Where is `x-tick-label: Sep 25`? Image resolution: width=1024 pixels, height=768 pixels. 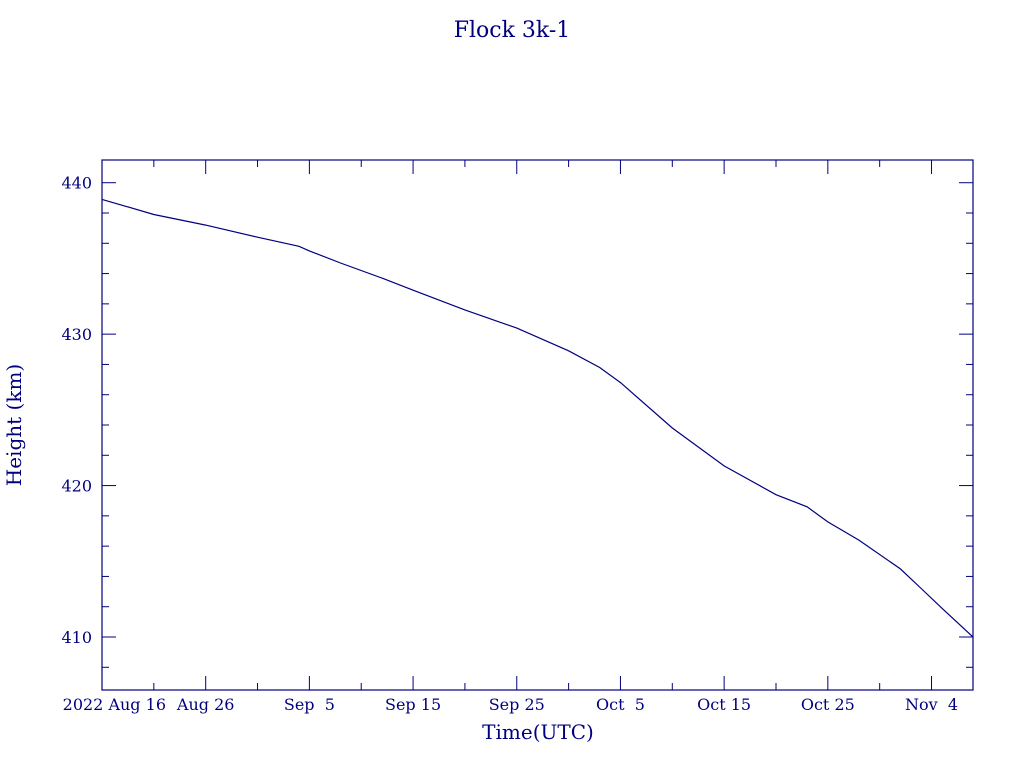 x-tick-label: Sep 25 is located at coordinates (517, 704).